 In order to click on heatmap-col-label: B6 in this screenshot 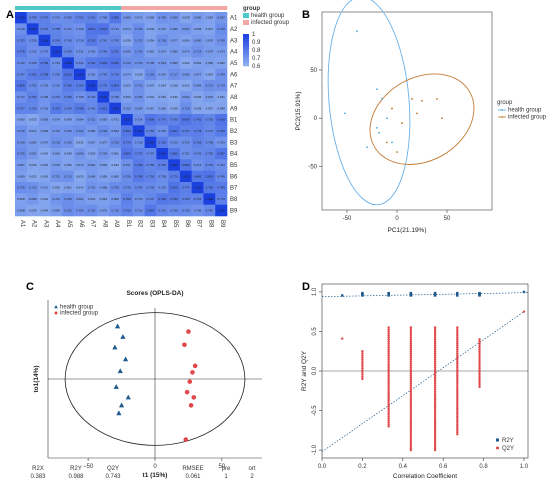, I will do `click(187, 224)`.